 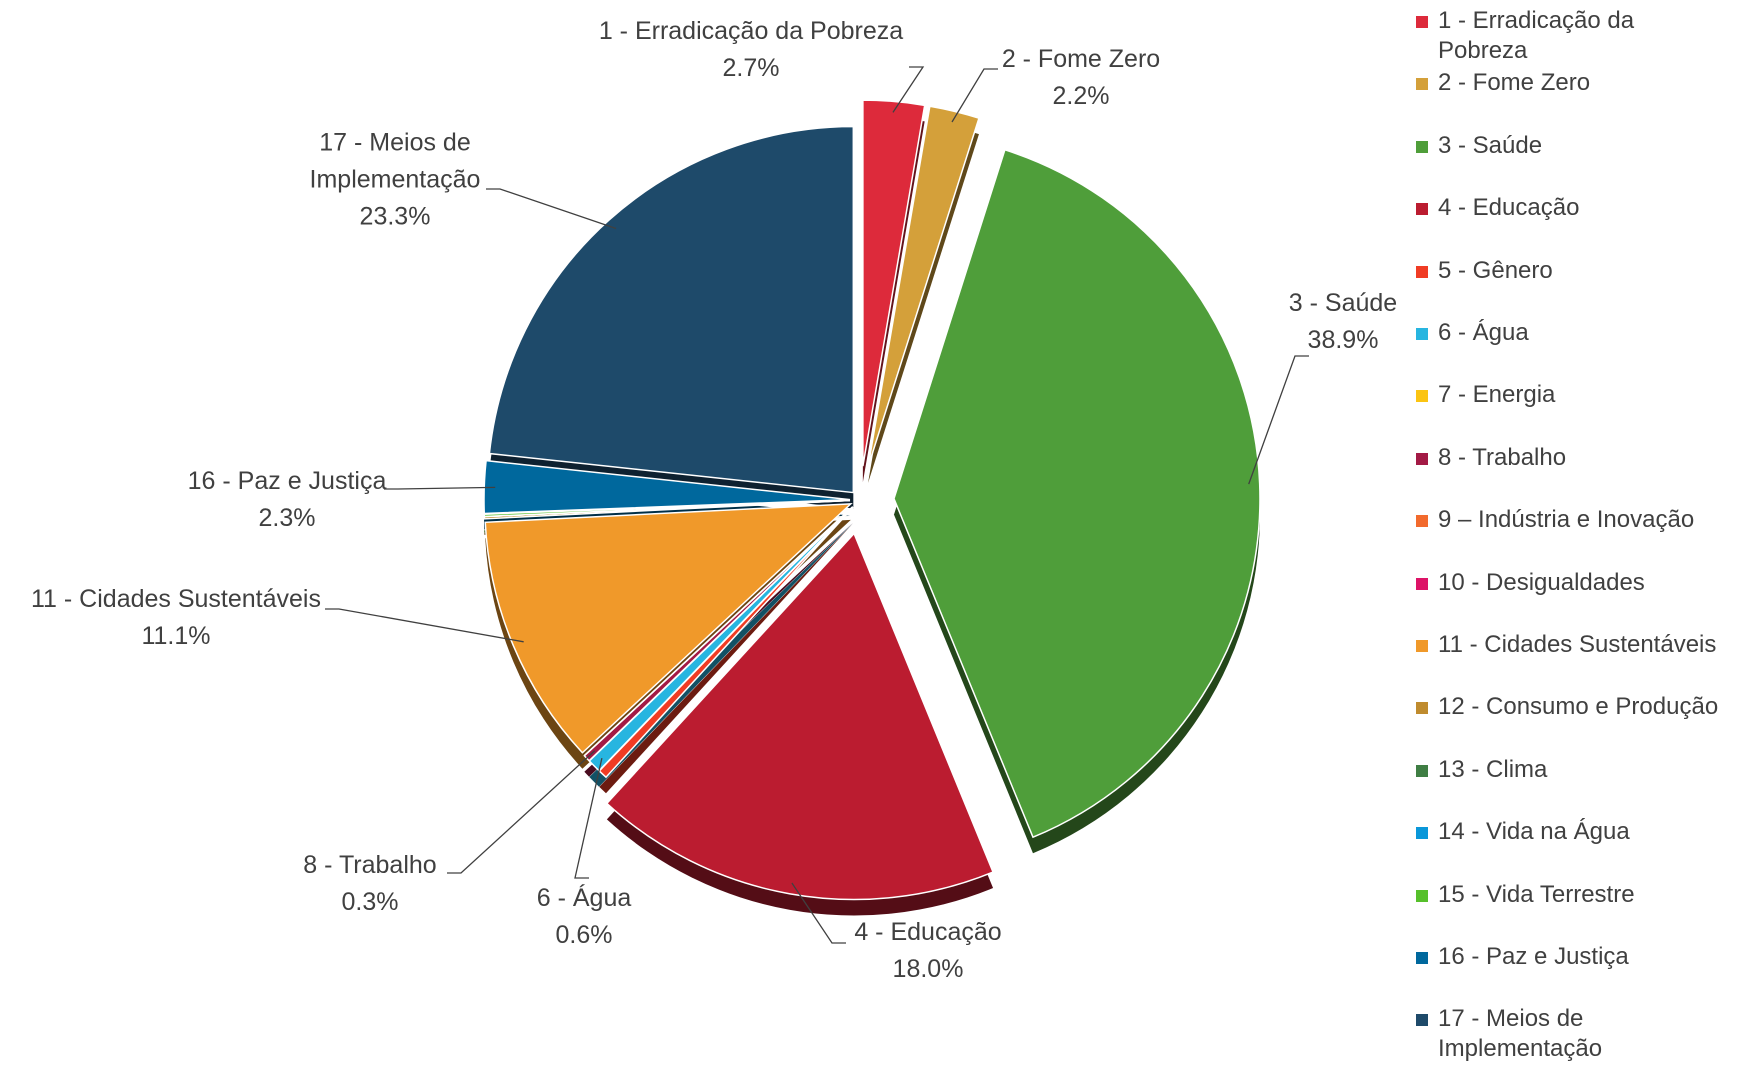 What do you see at coordinates (1495, 270) in the screenshot?
I see `legend-text: 5 - Gênero` at bounding box center [1495, 270].